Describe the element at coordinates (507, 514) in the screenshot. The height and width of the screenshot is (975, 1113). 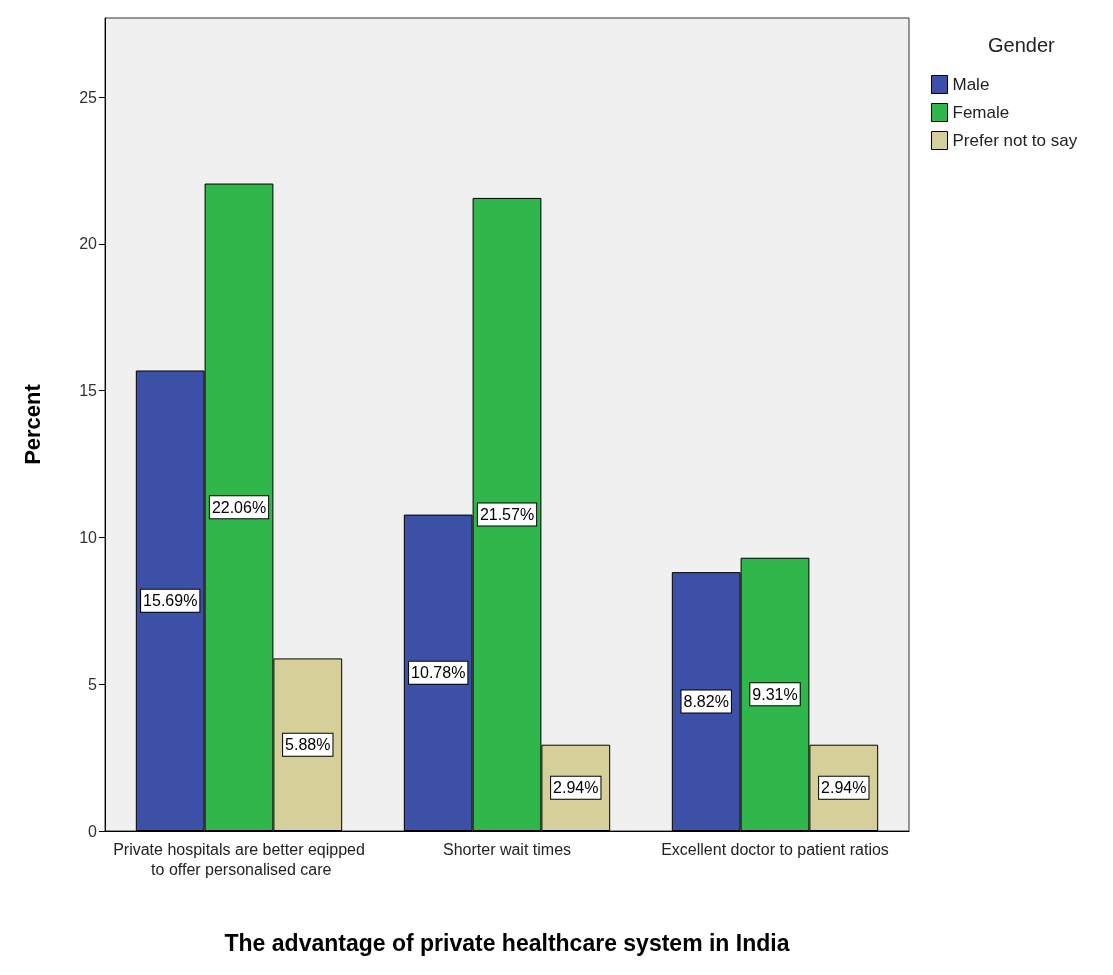
I see `data-label: 21.57%` at that location.